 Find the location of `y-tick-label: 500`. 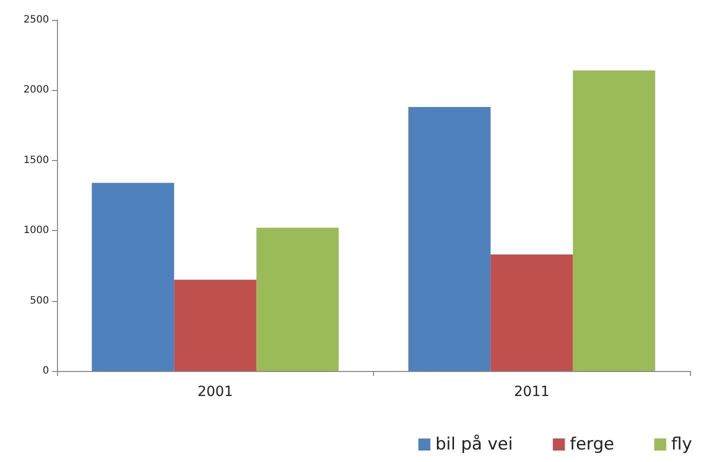

y-tick-label: 500 is located at coordinates (39, 300).